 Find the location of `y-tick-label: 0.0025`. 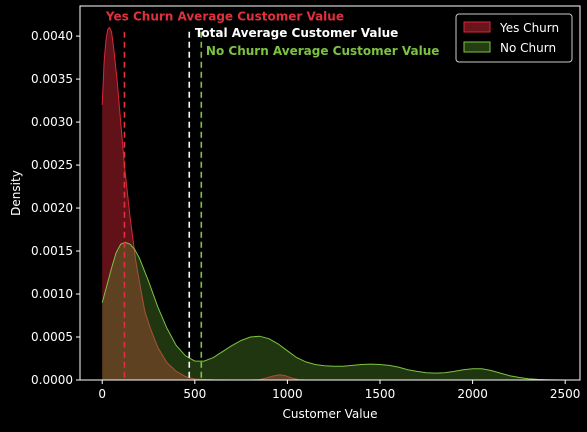

y-tick-label: 0.0025 is located at coordinates (52, 165).